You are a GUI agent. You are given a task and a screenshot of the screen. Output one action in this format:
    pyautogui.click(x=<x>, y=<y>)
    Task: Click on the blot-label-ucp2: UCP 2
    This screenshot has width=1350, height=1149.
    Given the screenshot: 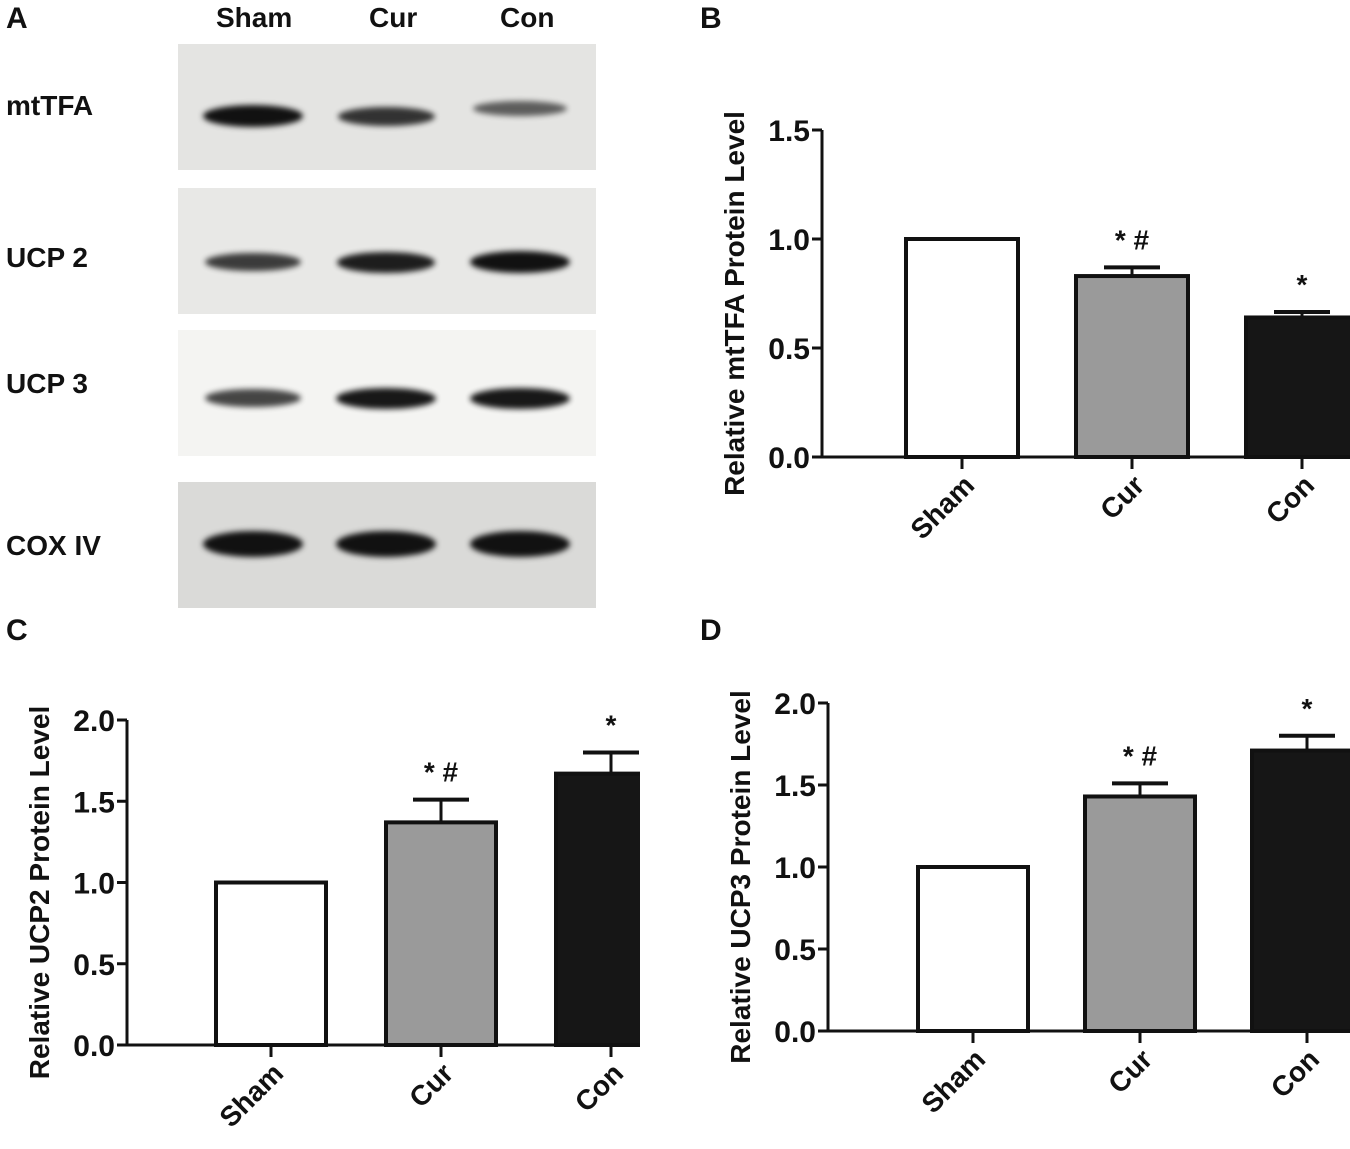 What is the action you would take?
    pyautogui.click(x=47, y=257)
    